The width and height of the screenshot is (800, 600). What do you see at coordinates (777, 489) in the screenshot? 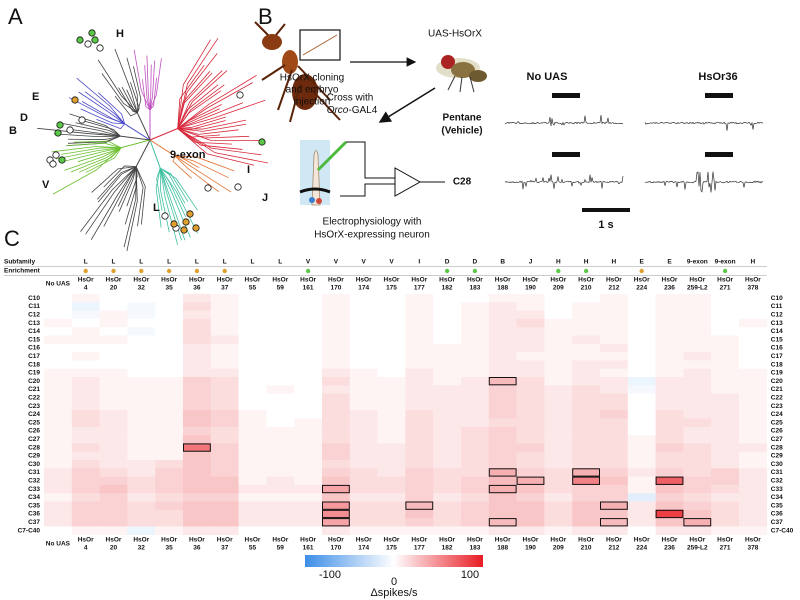
I see `row-label: C33` at bounding box center [777, 489].